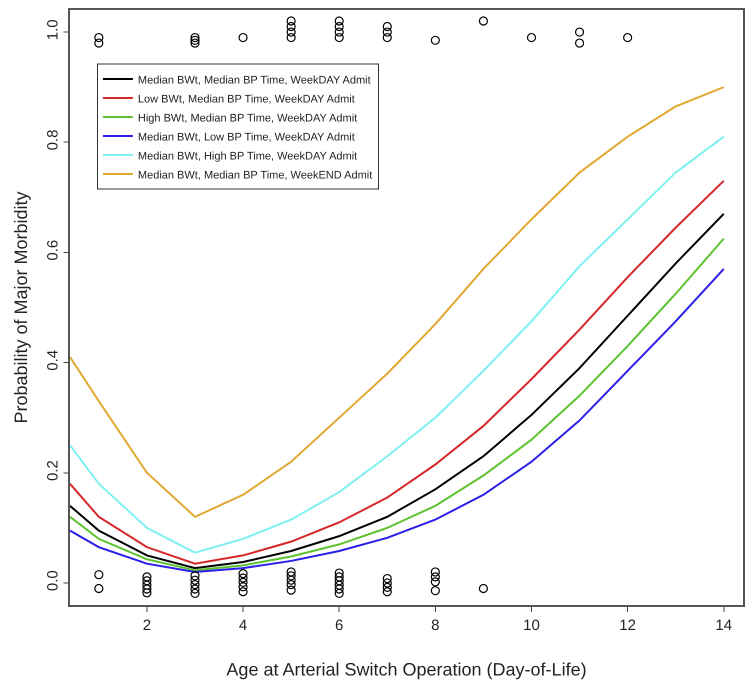 The image size is (753, 684). Describe the element at coordinates (627, 625) in the screenshot. I see `x-tick-label: 12` at that location.